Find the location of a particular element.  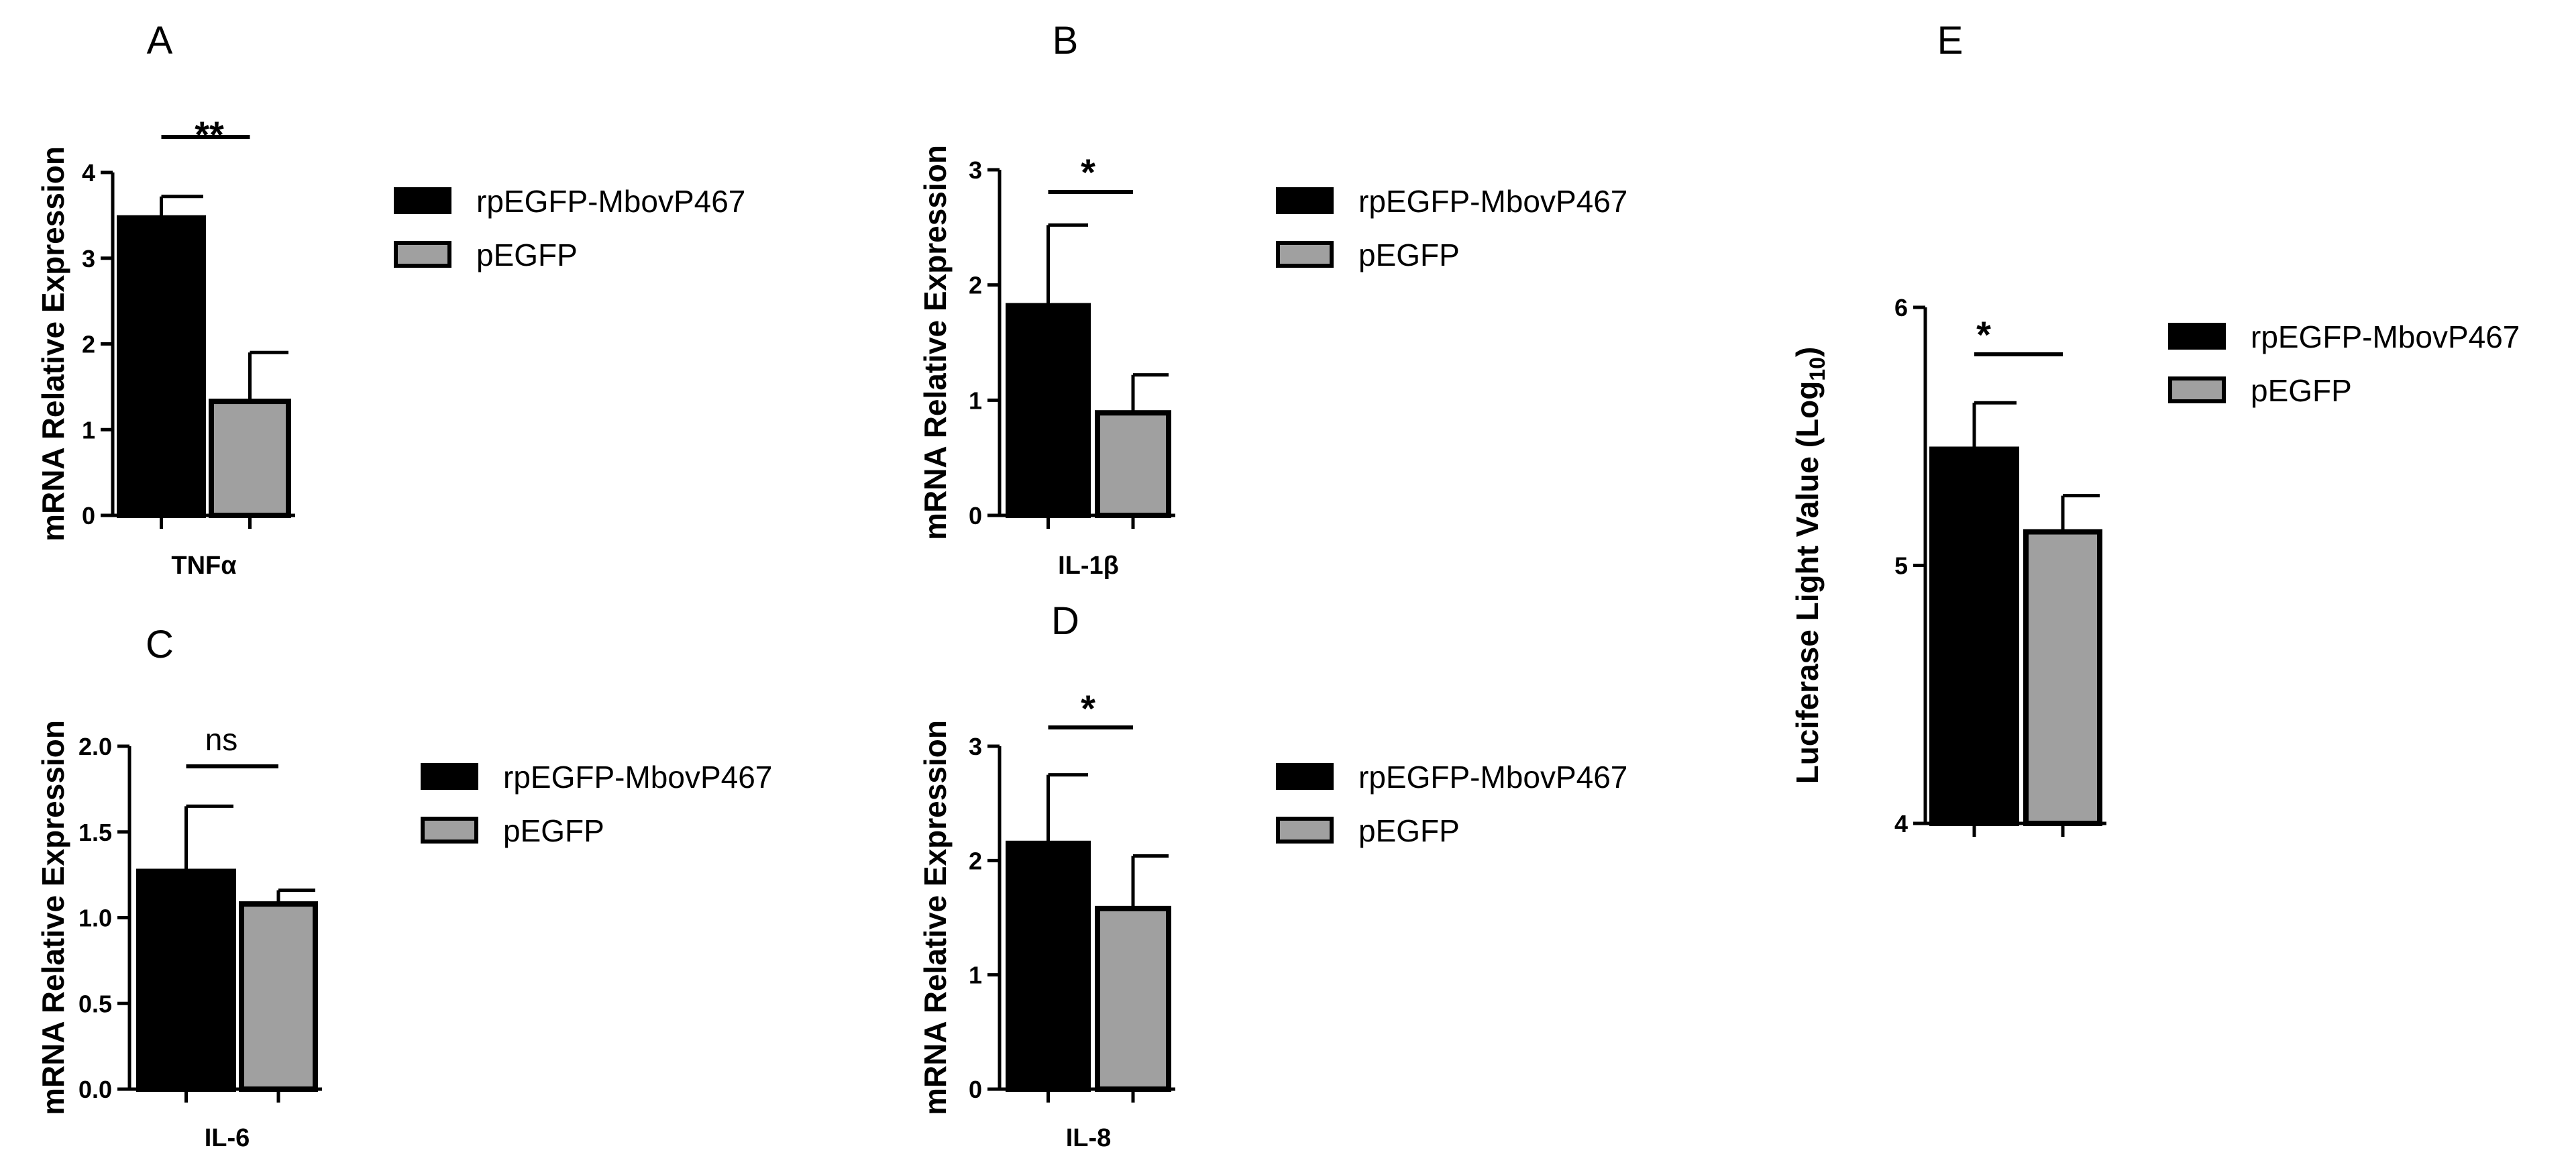

panel-letter: E is located at coordinates (1950, 40).